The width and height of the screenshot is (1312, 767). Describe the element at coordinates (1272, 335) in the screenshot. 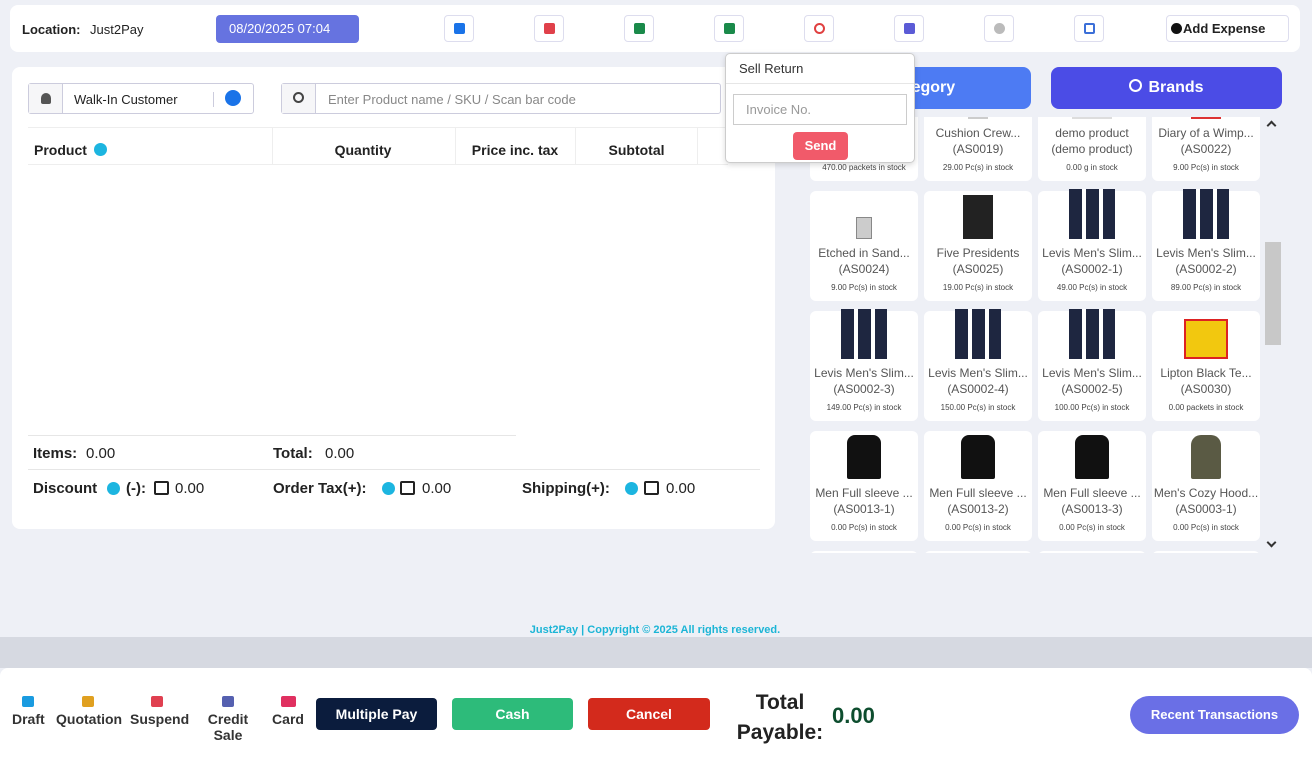

I see `scrollbar` at that location.